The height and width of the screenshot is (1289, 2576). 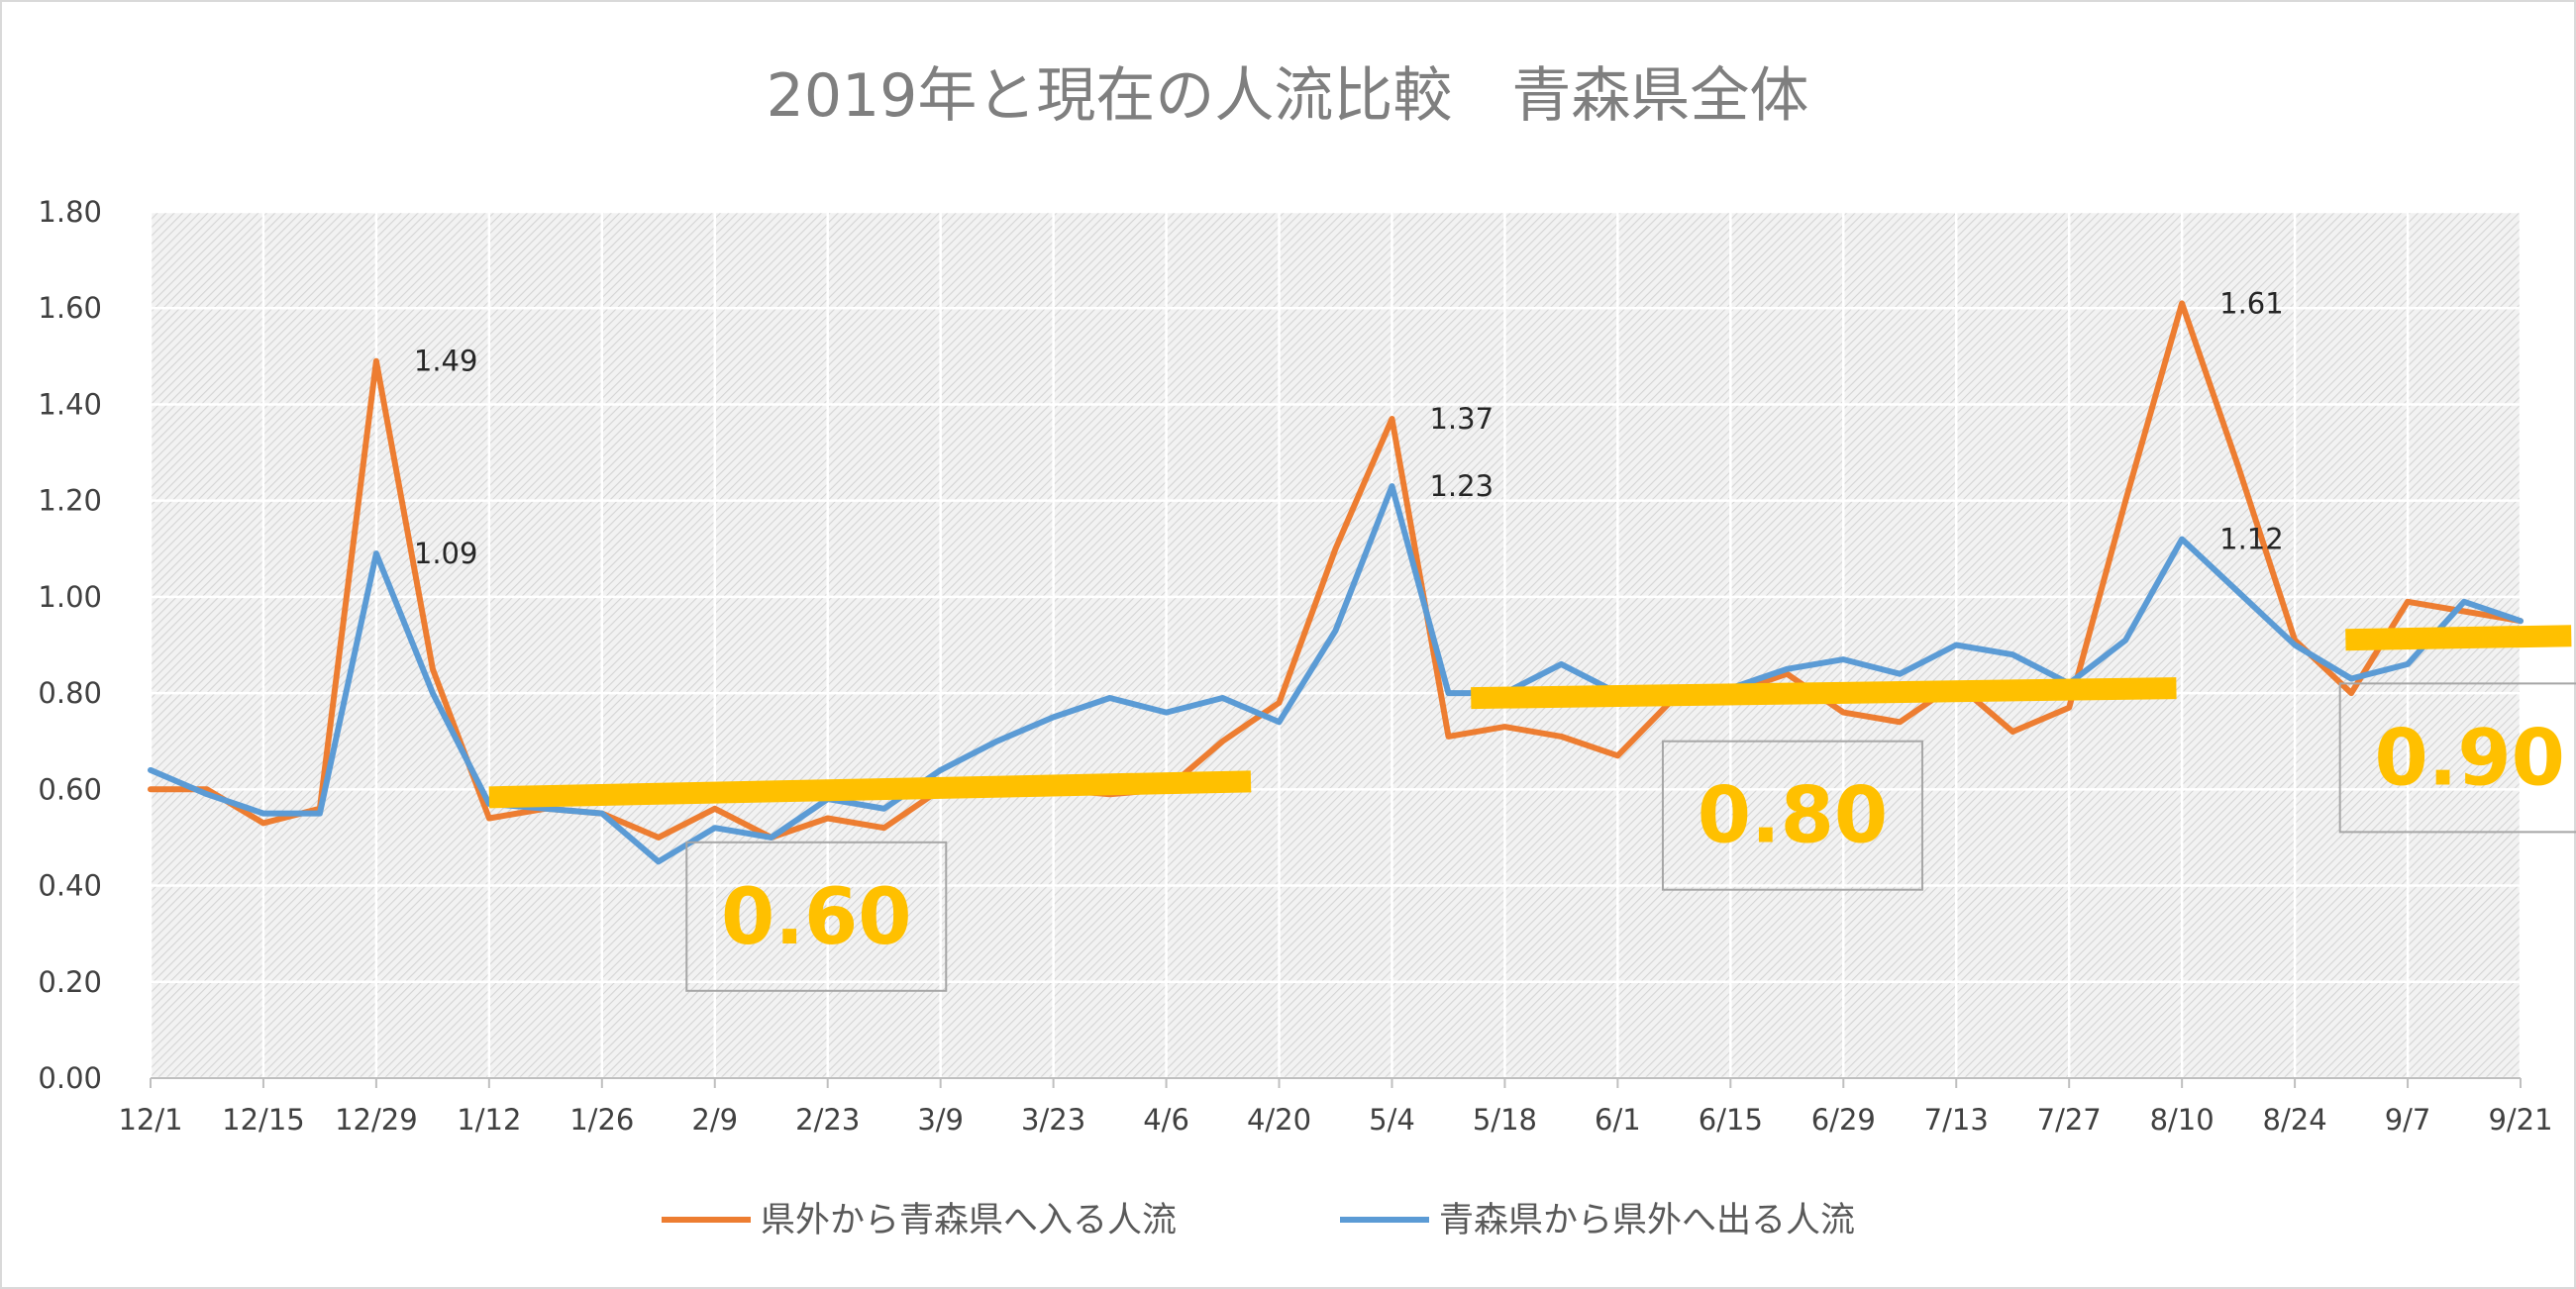 What do you see at coordinates (489, 1120) in the screenshot?
I see `x-tick-label: 1/12` at bounding box center [489, 1120].